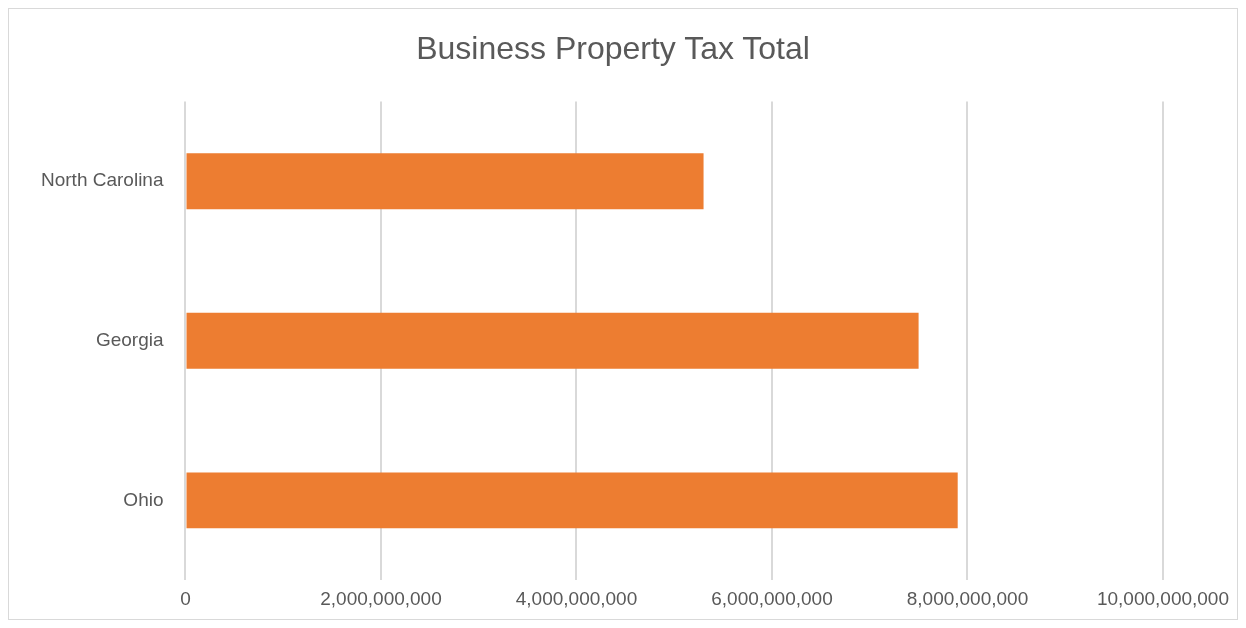 The height and width of the screenshot is (628, 1246). What do you see at coordinates (1162, 598) in the screenshot?
I see `x-tick-label: 10,000,000,000` at bounding box center [1162, 598].